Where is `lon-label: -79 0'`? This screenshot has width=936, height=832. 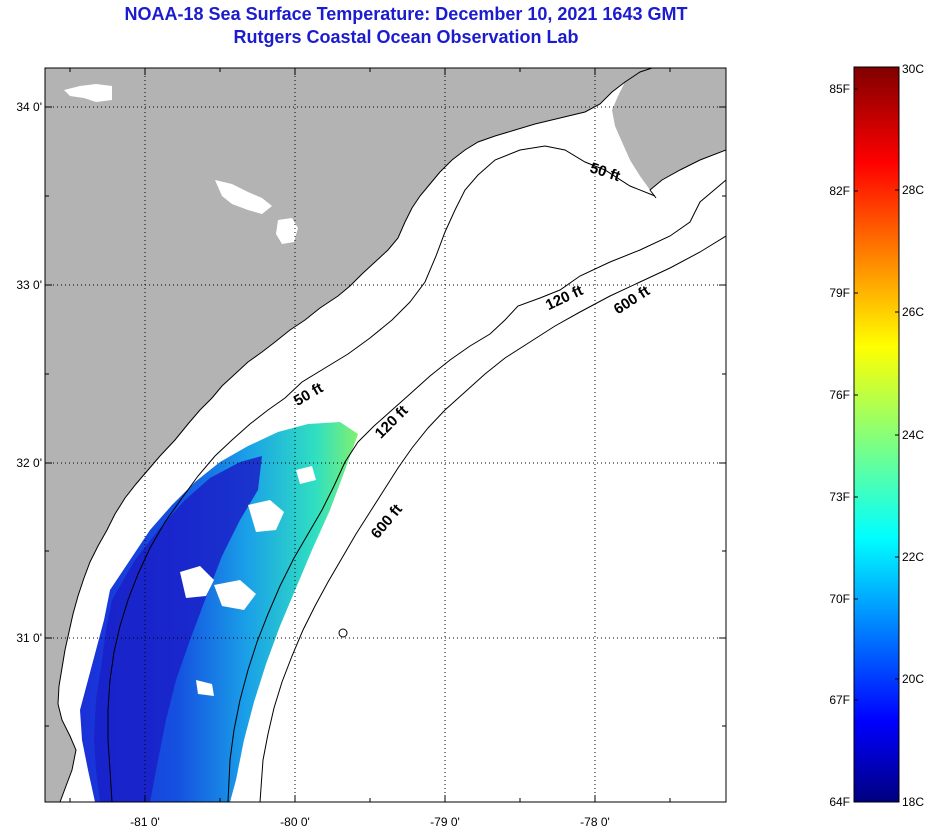 lon-label: -79 0' is located at coordinates (445, 822).